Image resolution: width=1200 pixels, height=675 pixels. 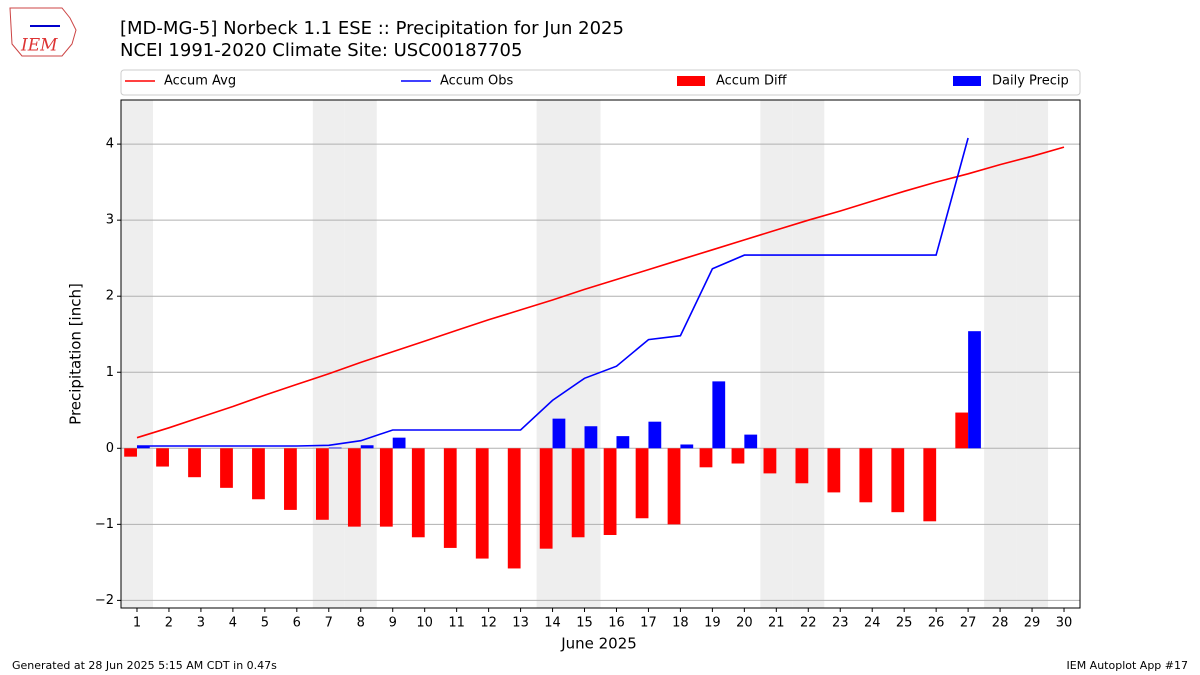 I want to click on legend-label: Daily Precip, so click(x=1030, y=81).